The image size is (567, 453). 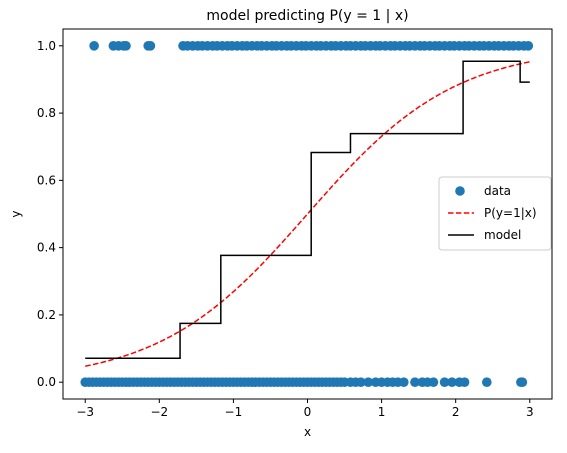 I want to click on x-tick-label: −2, so click(x=159, y=412).